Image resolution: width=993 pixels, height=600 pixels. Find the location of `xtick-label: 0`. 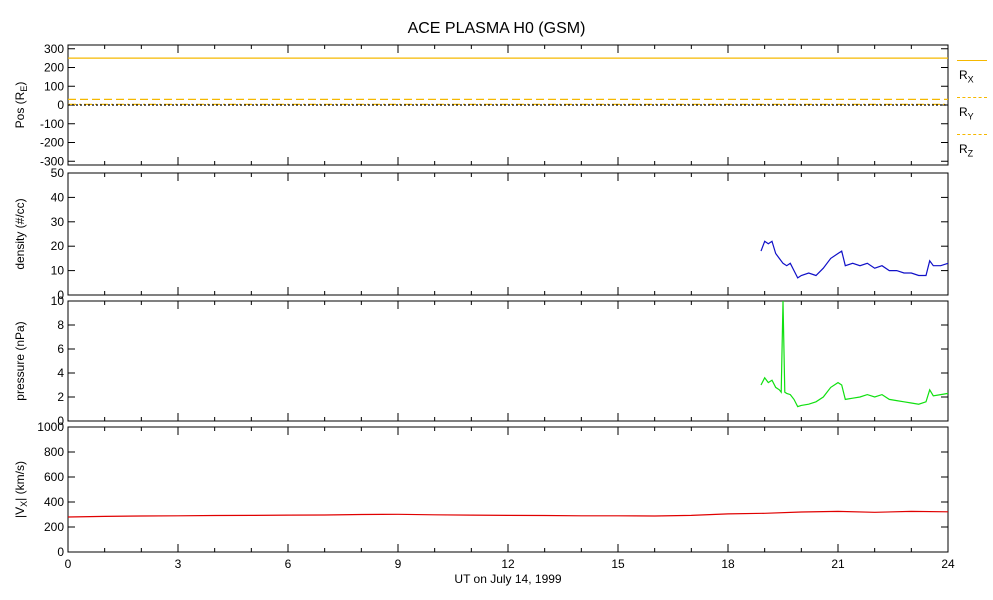

xtick-label: 0 is located at coordinates (68, 564).